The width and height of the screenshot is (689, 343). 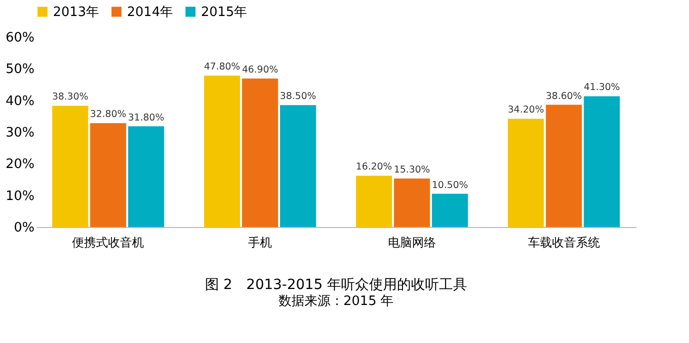 What do you see at coordinates (24, 228) in the screenshot?
I see `y-tick-label: 0%` at bounding box center [24, 228].